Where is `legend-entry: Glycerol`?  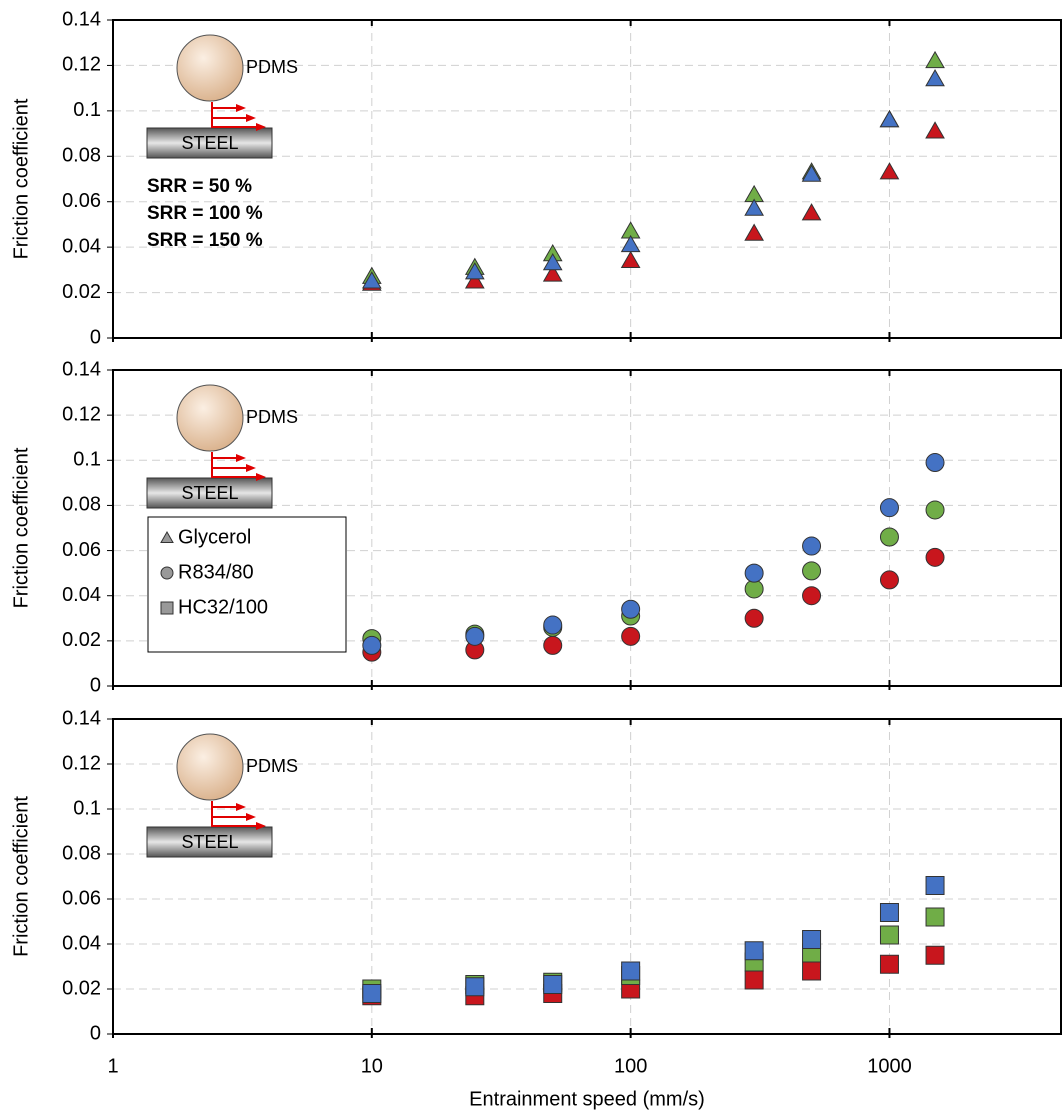 legend-entry: Glycerol is located at coordinates (214, 537).